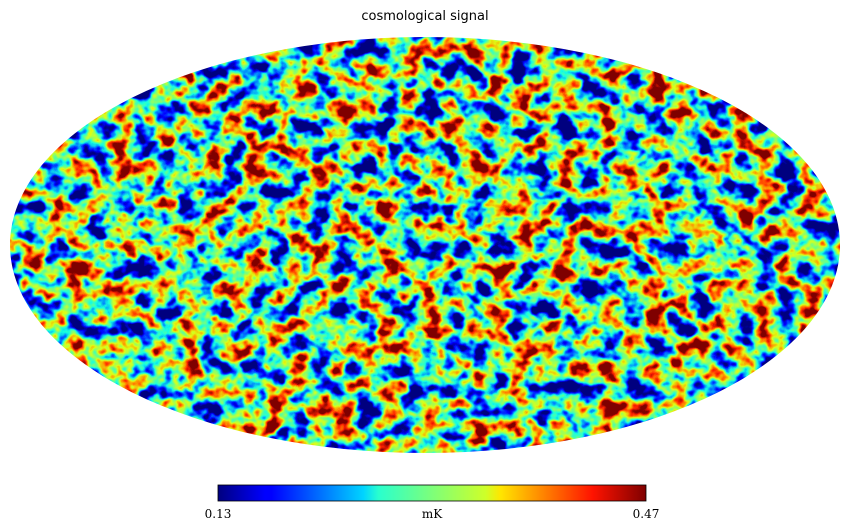 The image size is (850, 531). I want to click on colorbar, so click(432, 493).